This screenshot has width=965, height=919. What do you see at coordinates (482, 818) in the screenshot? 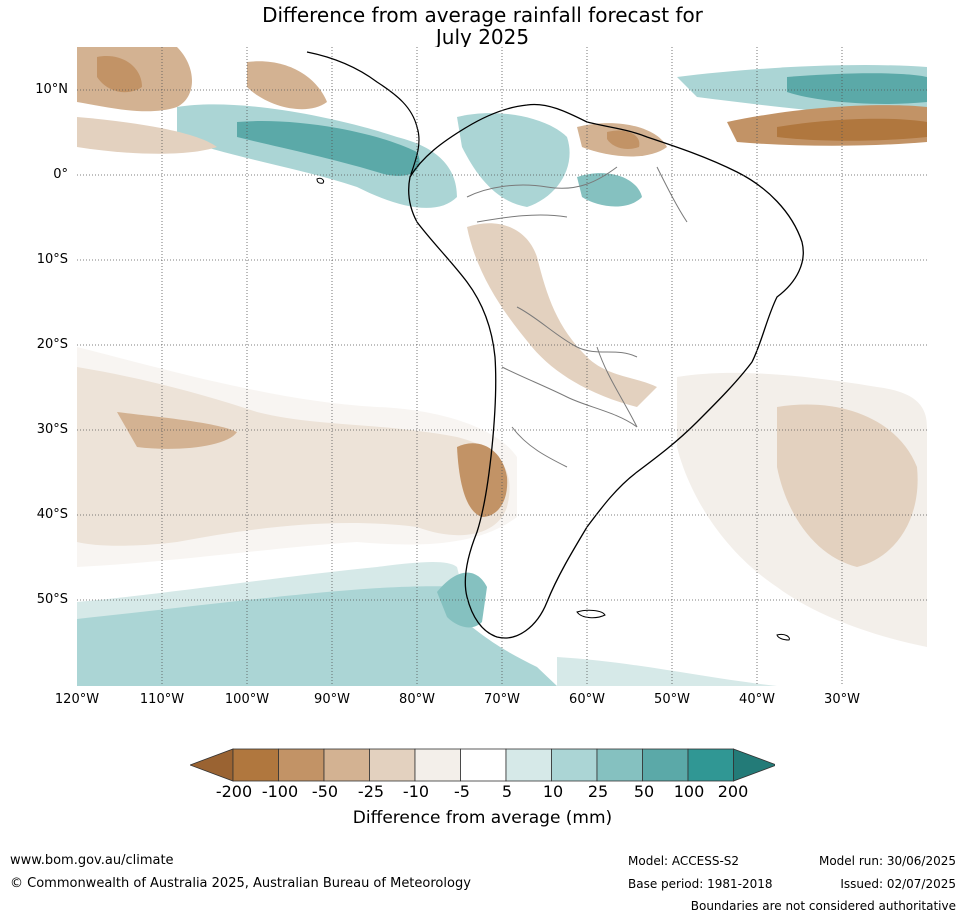
I see `legend-title: Difference from average (mm)` at bounding box center [482, 818].